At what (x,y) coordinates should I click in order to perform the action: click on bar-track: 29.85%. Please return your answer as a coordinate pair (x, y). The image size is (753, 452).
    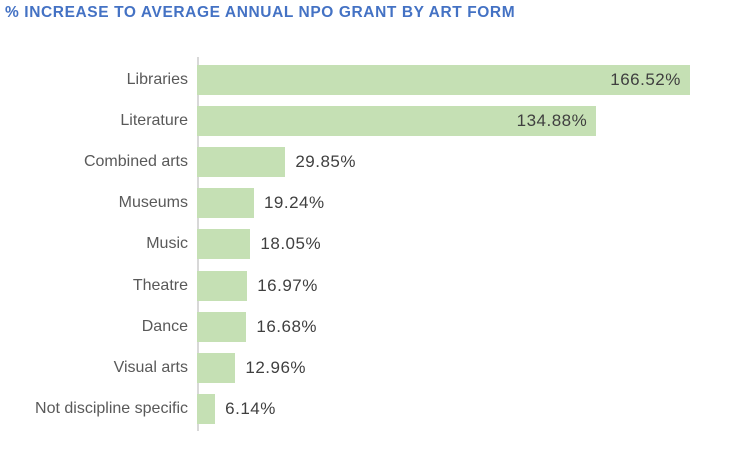
    Looking at the image, I should click on (475, 161).